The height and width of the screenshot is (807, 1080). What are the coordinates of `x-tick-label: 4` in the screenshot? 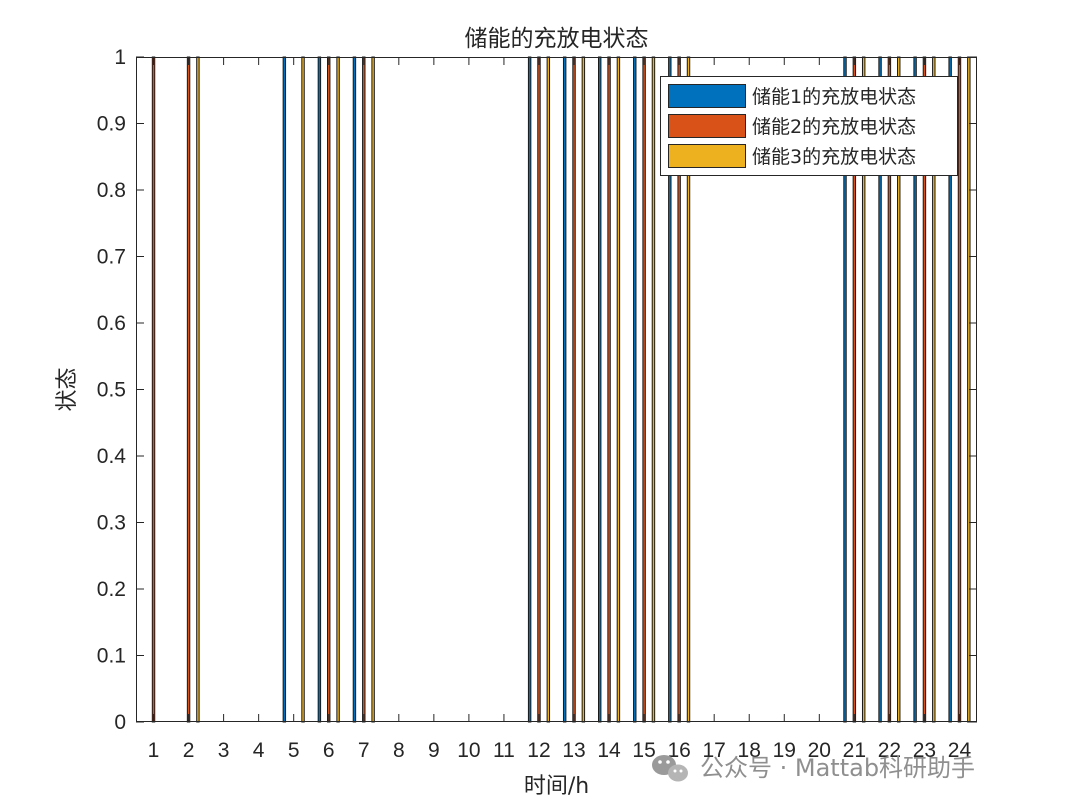 It's located at (259, 750).